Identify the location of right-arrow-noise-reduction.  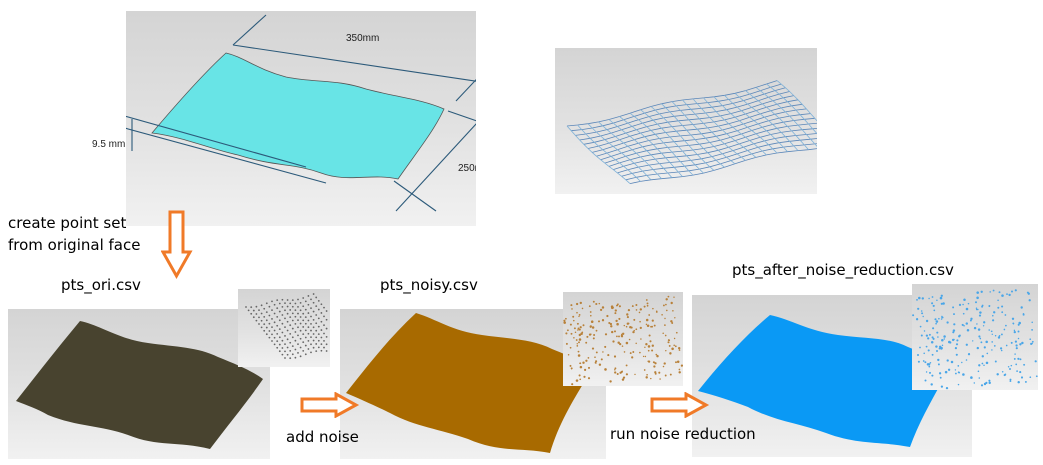
(680, 405).